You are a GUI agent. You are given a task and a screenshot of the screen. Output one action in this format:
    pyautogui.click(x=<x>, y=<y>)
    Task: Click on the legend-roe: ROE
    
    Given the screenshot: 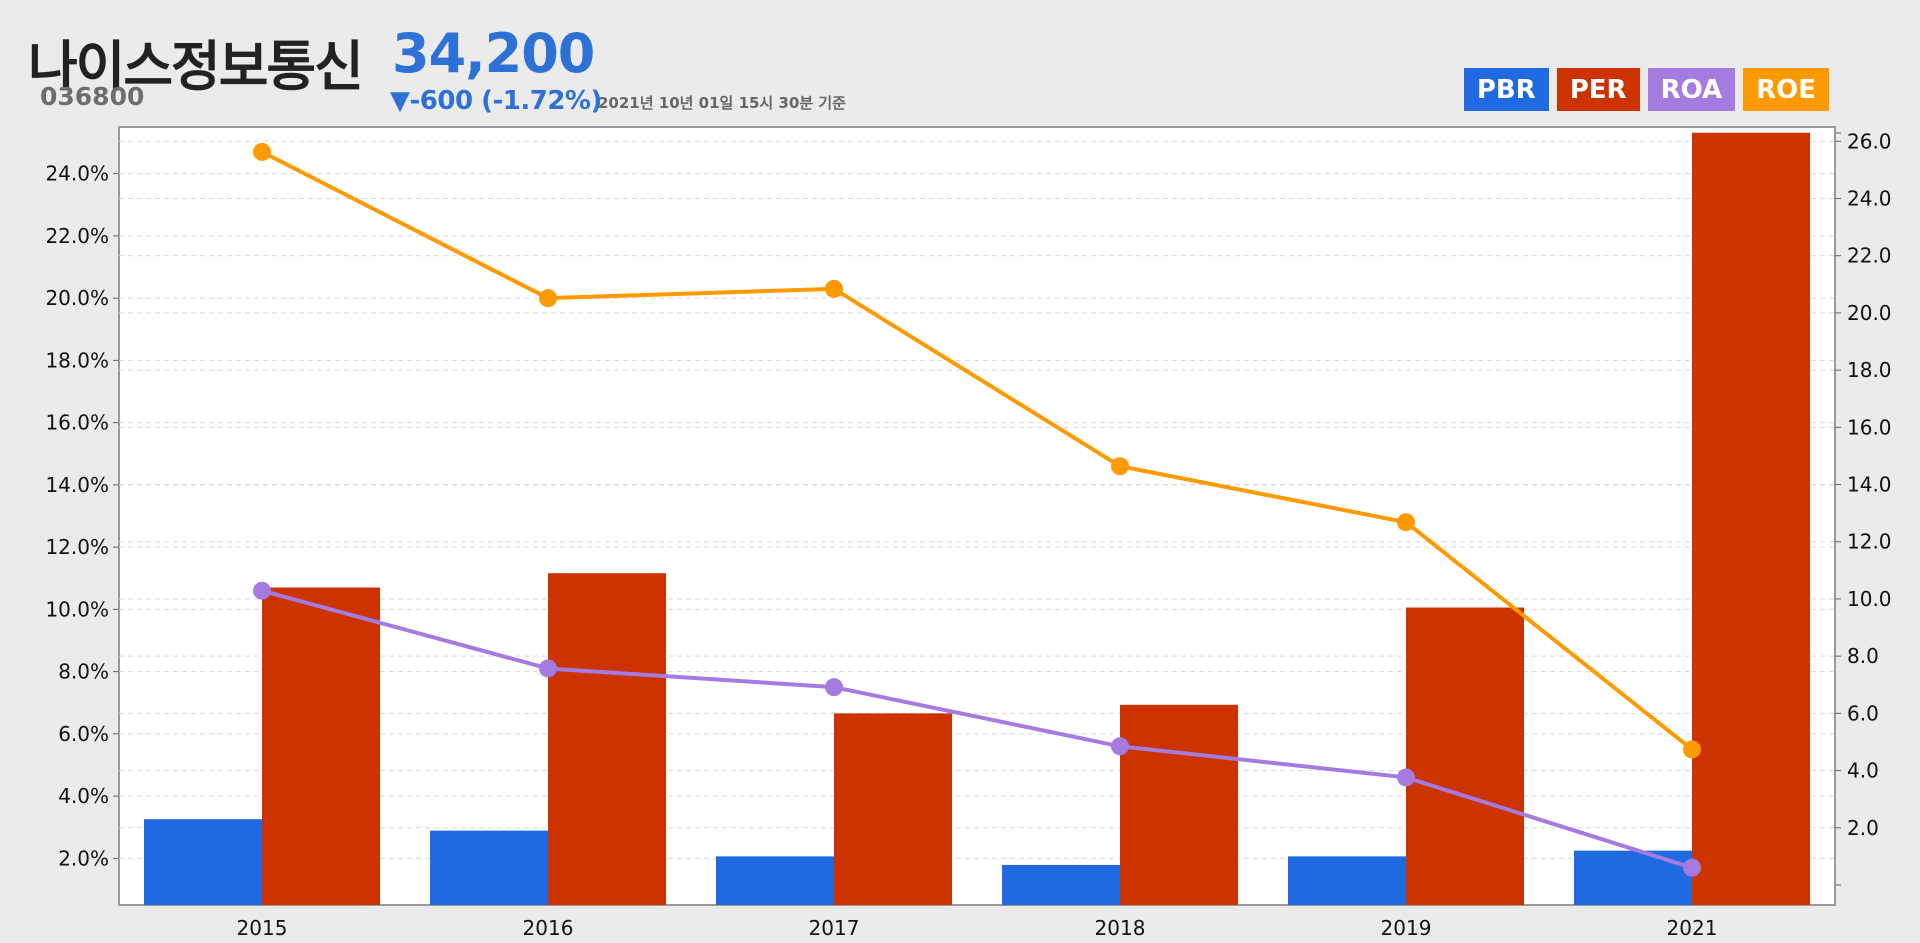 What is the action you would take?
    pyautogui.click(x=1786, y=89)
    